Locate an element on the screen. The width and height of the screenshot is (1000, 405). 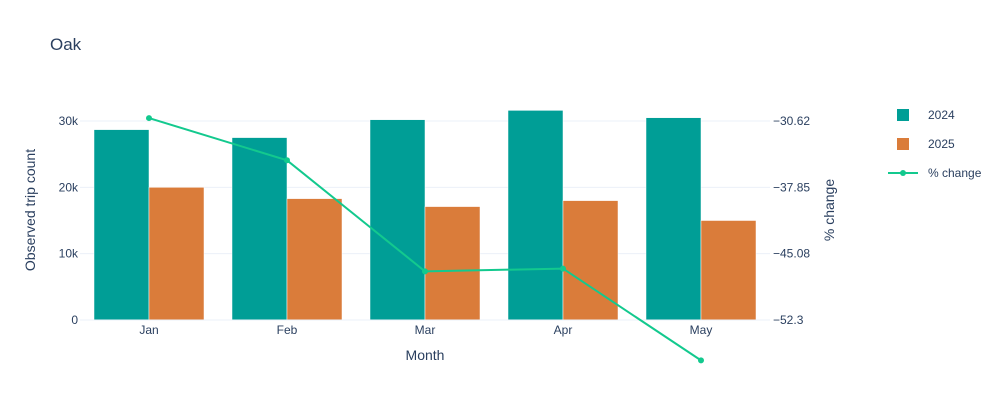
legend-swatch-2024 is located at coordinates (903, 115).